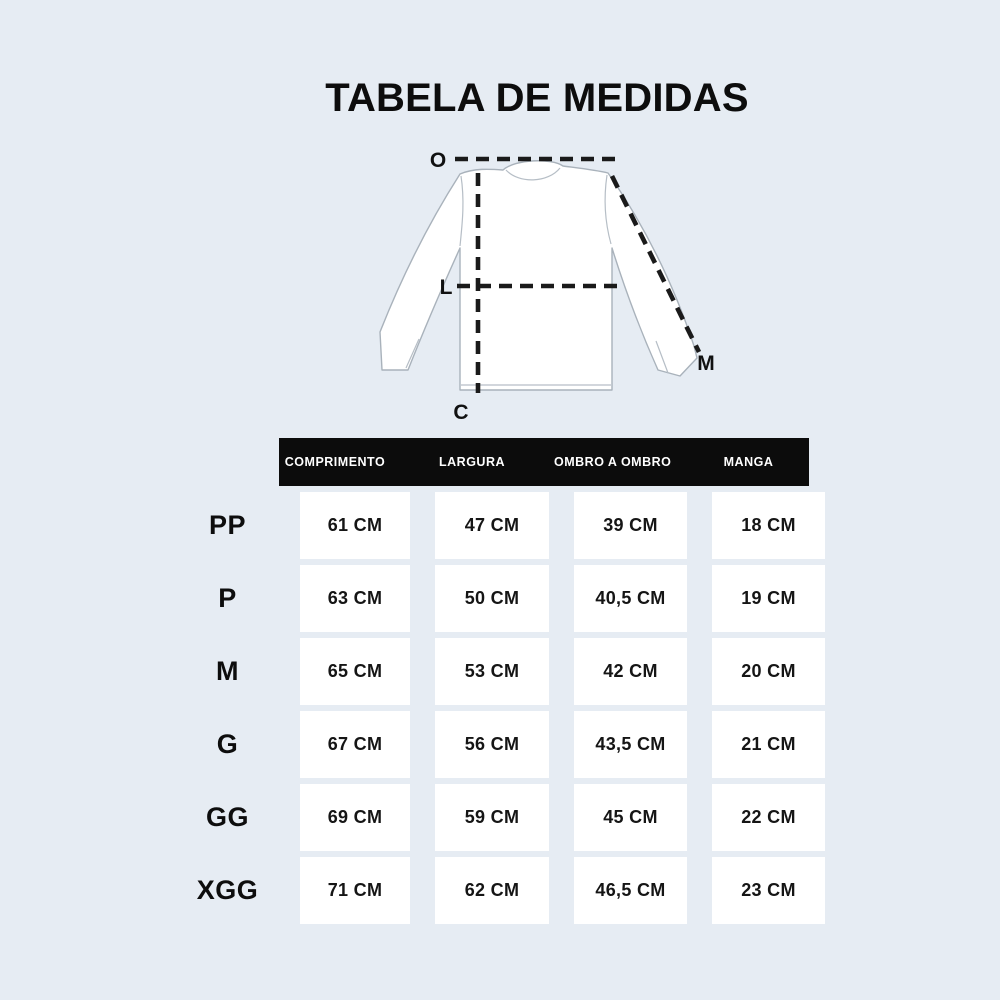 The height and width of the screenshot is (1000, 1000). Describe the element at coordinates (768, 817) in the screenshot. I see `cell-gg-manga: 22 CM` at that location.